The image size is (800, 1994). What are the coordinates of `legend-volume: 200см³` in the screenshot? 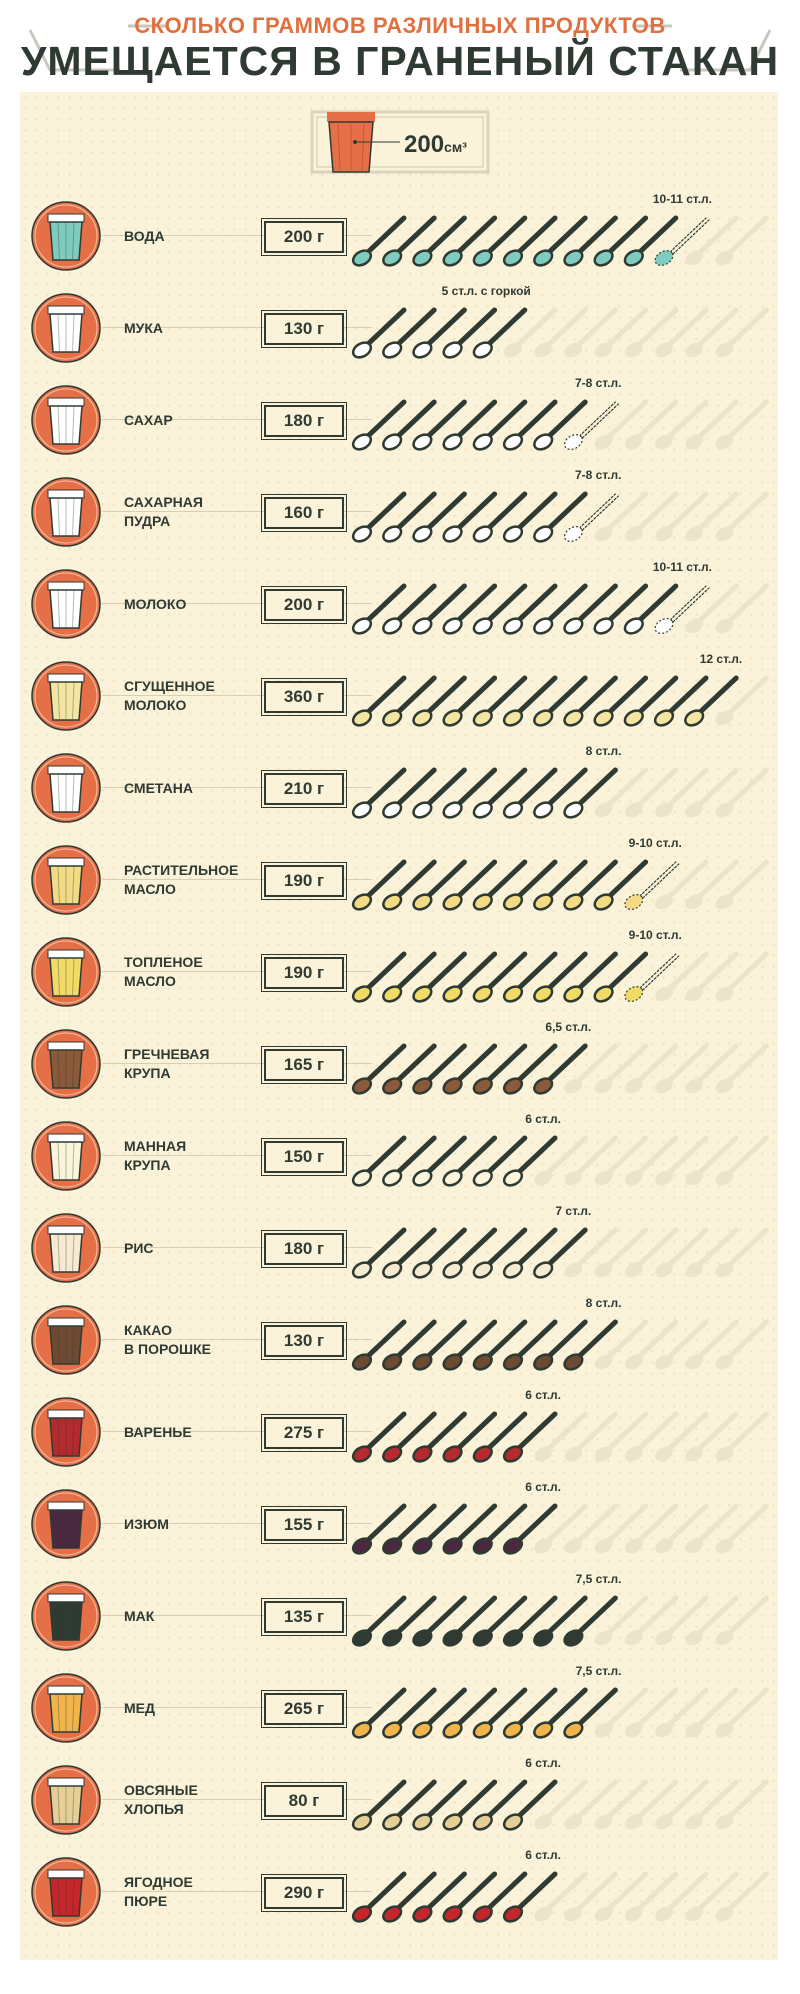 It's located at (435, 145).